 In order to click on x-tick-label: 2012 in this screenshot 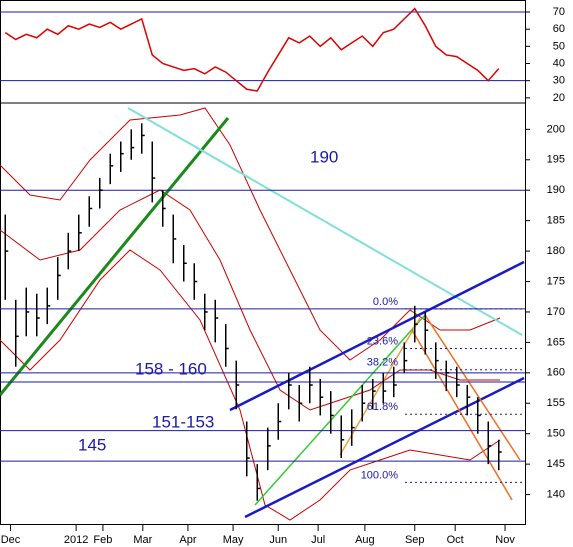, I will do `click(76, 540)`.